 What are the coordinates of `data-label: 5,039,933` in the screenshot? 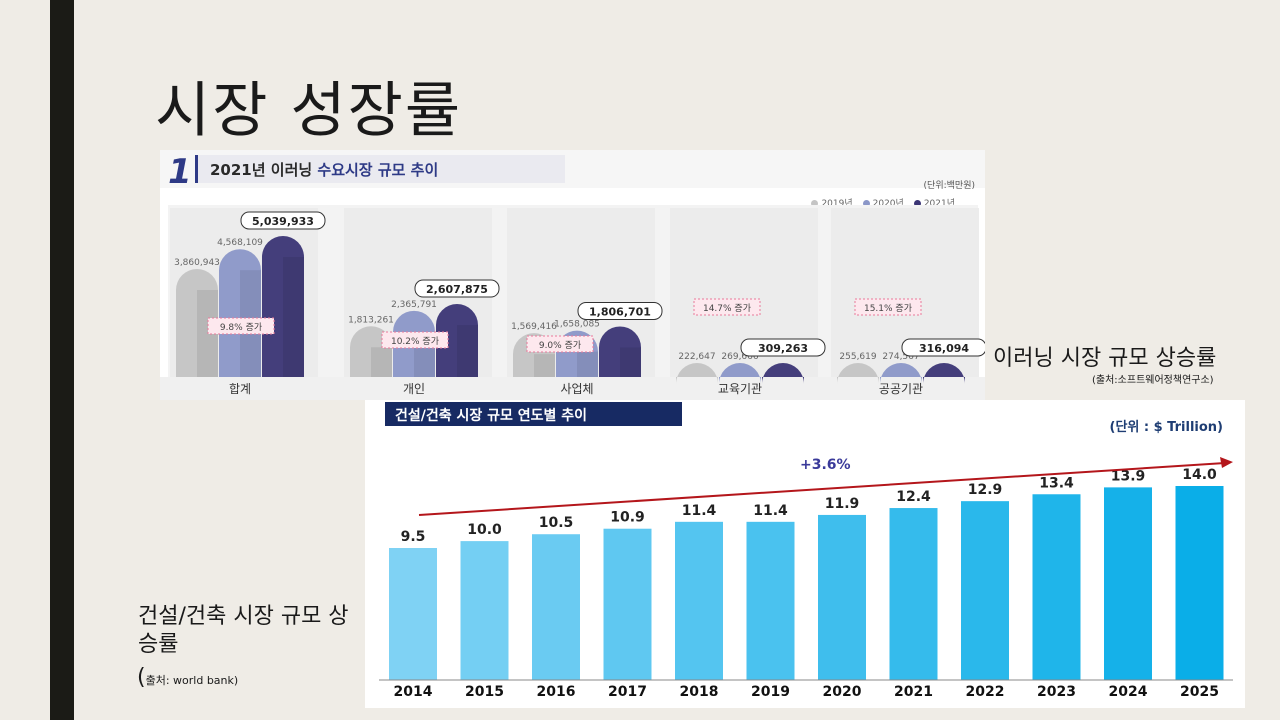 It's located at (283, 221).